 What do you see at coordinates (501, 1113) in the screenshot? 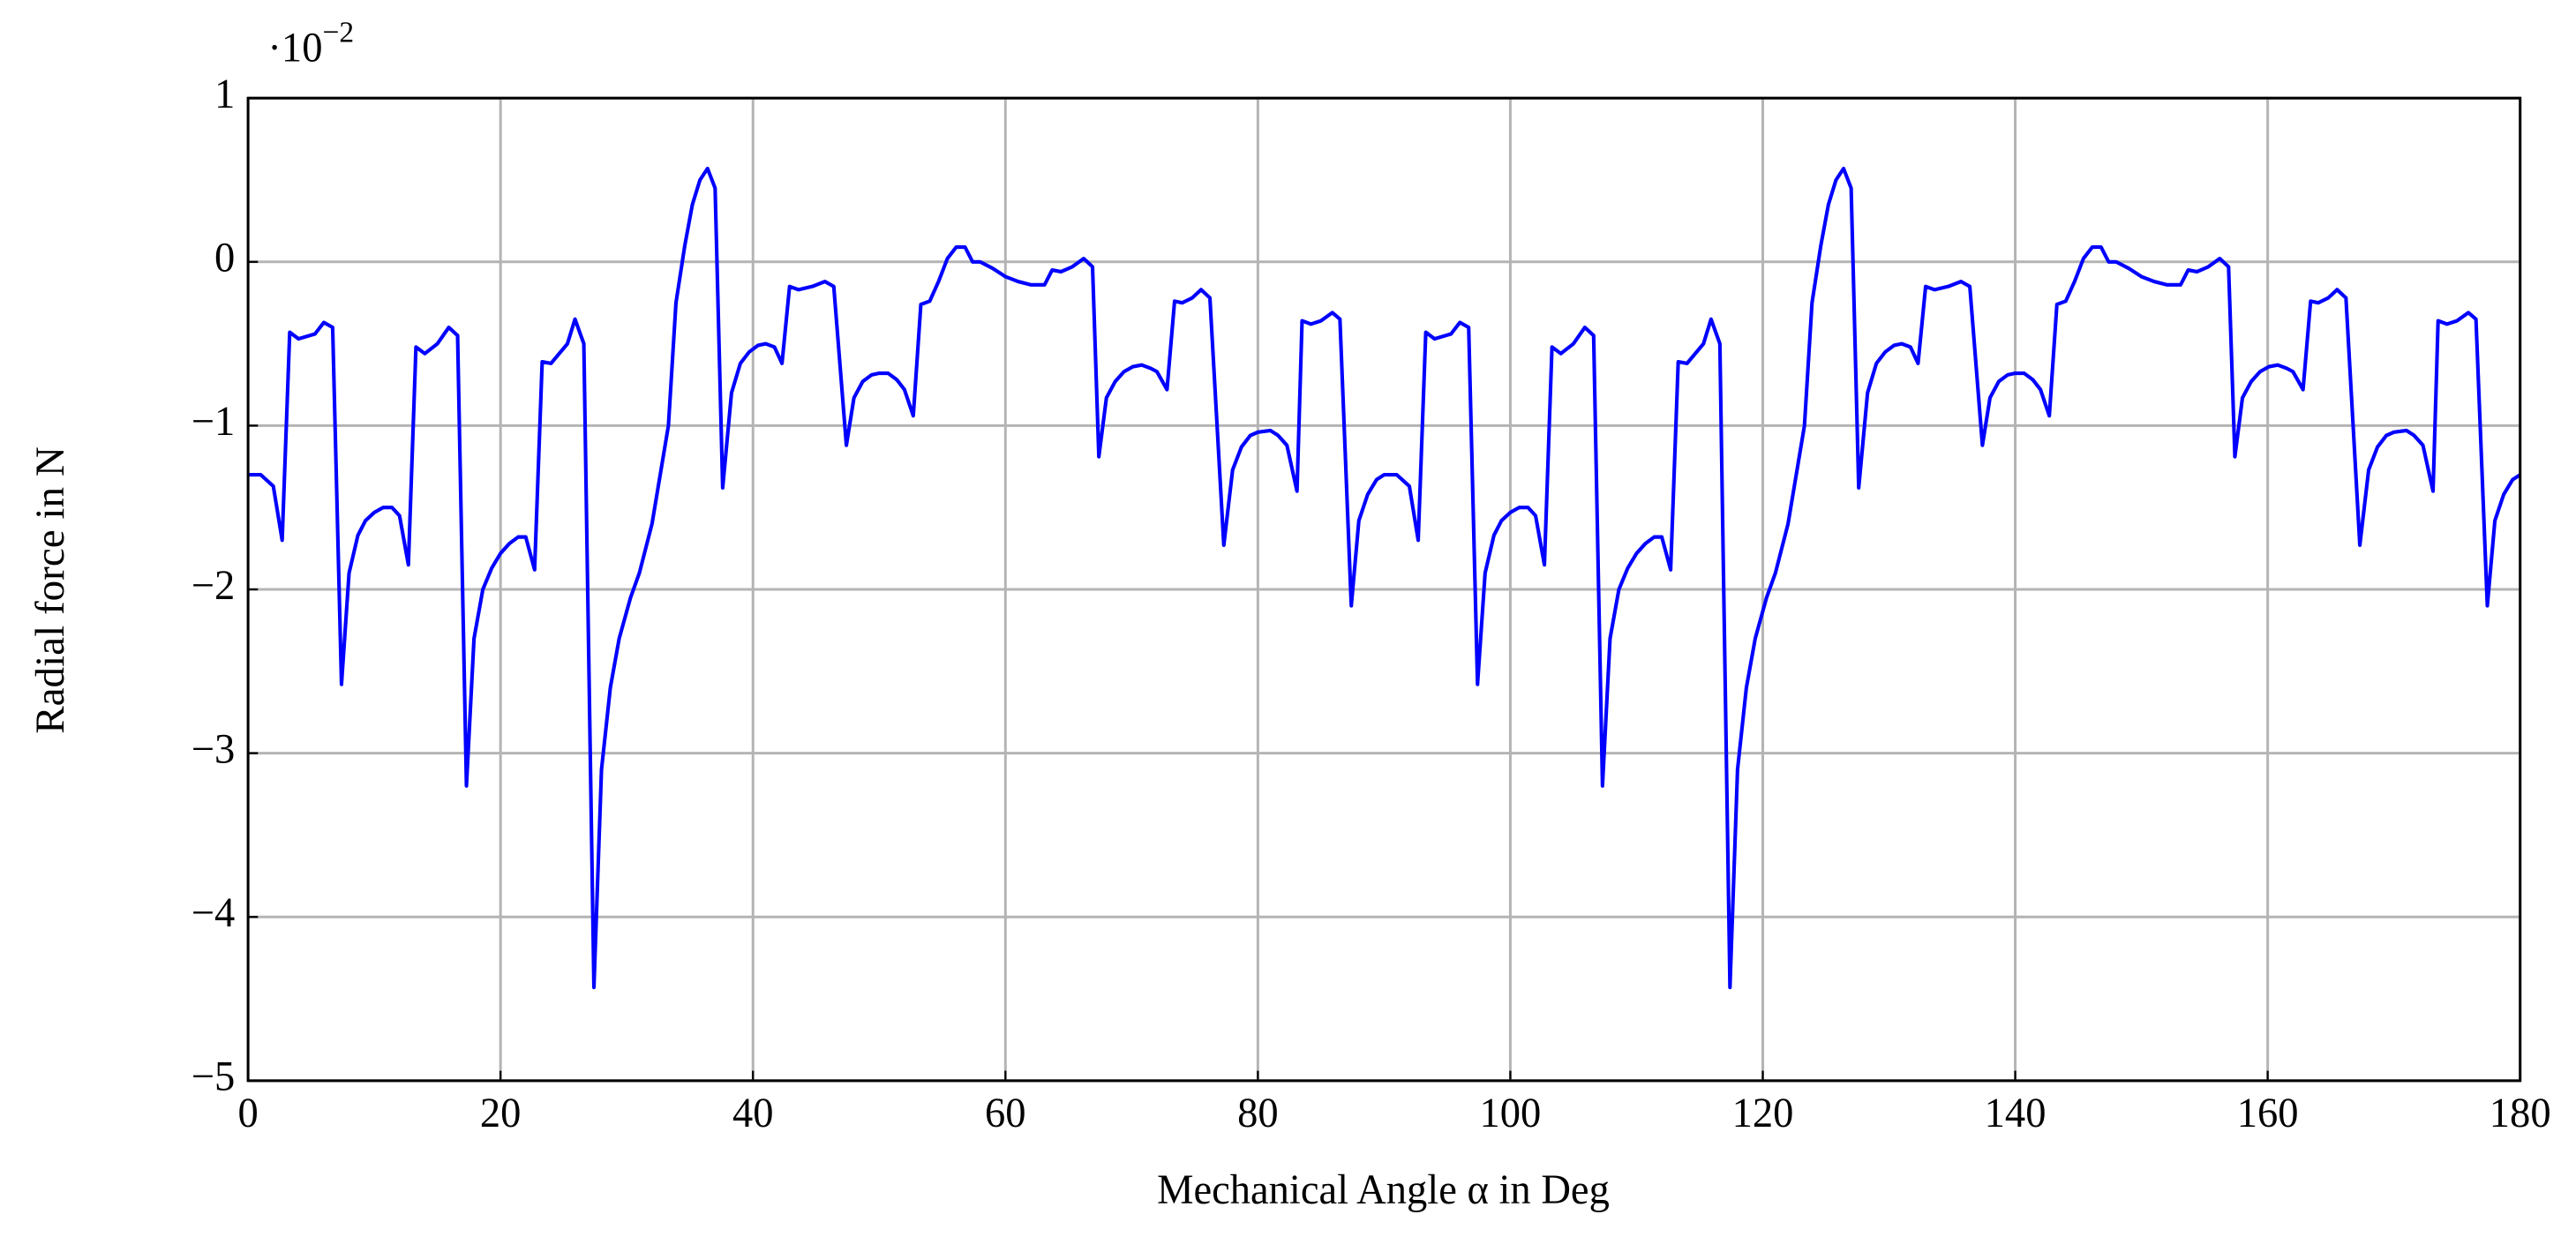
I see `x-tick-label: 20` at bounding box center [501, 1113].